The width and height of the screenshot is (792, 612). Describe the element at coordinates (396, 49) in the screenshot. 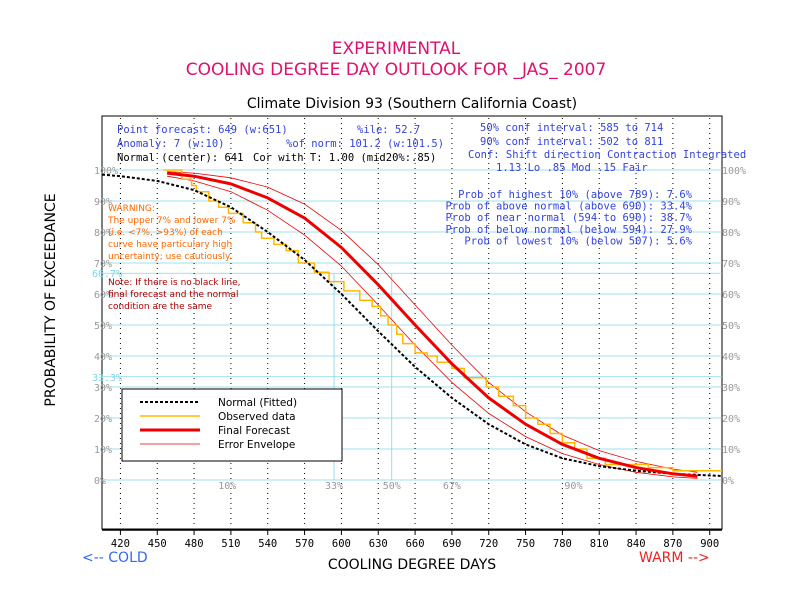

I see `chart-title-line1: EXPERIMENTAL` at that location.